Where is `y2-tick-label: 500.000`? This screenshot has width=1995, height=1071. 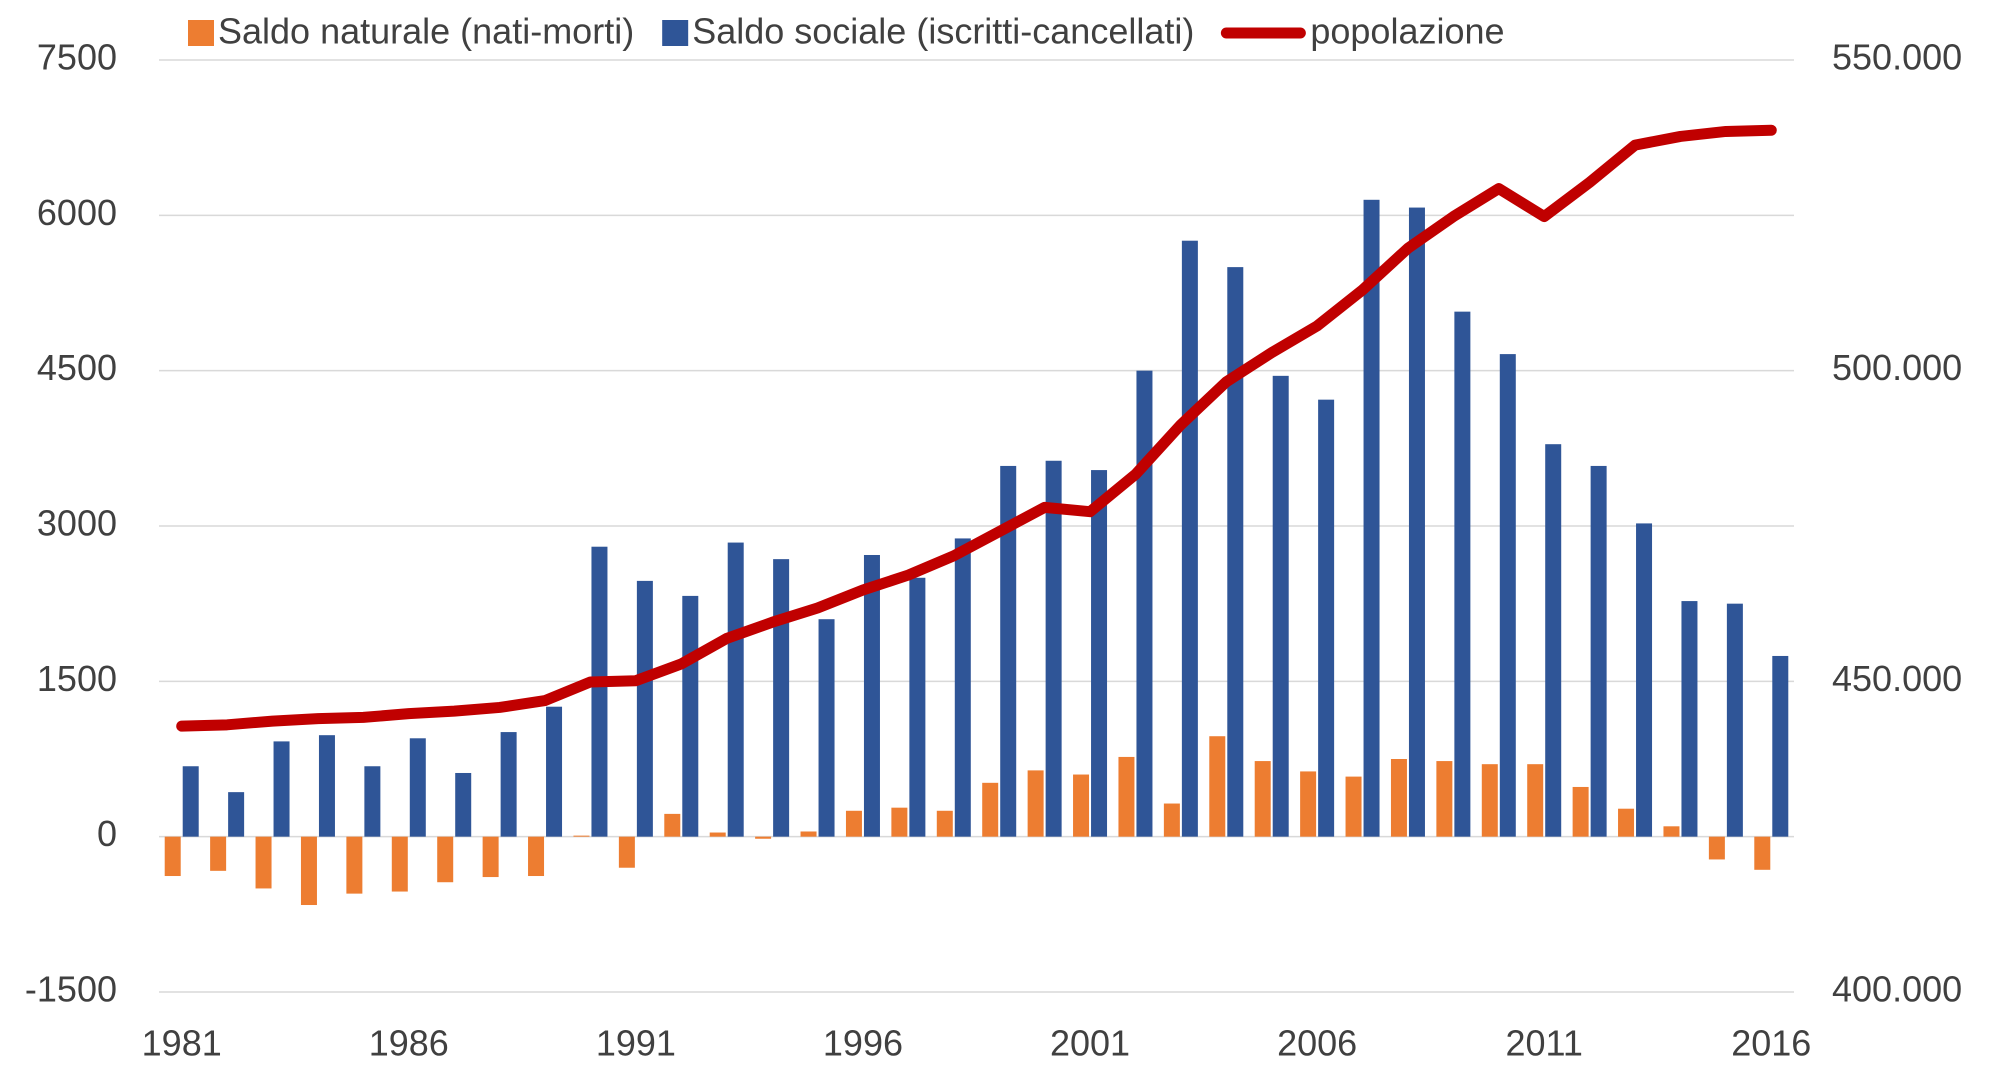 y2-tick-label: 500.000 is located at coordinates (1897, 367).